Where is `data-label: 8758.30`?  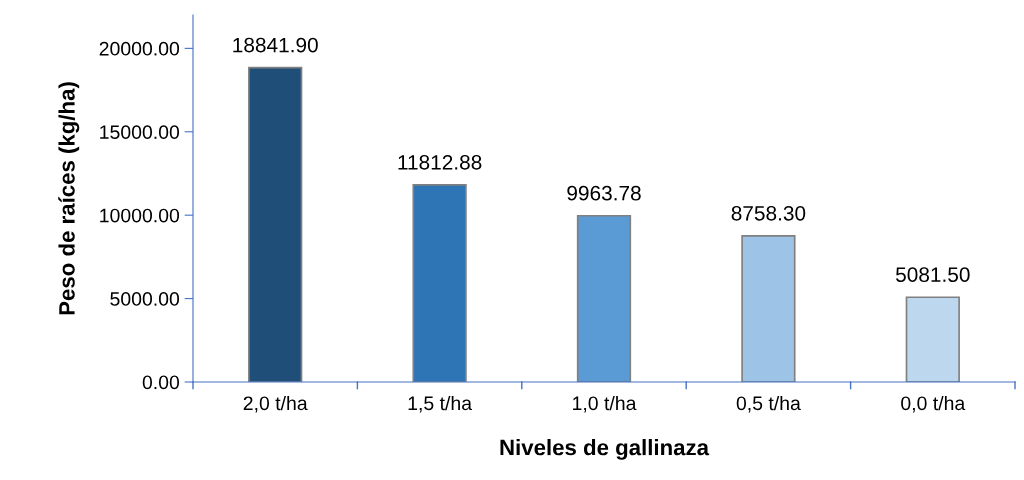
data-label: 8758.30 is located at coordinates (768, 213).